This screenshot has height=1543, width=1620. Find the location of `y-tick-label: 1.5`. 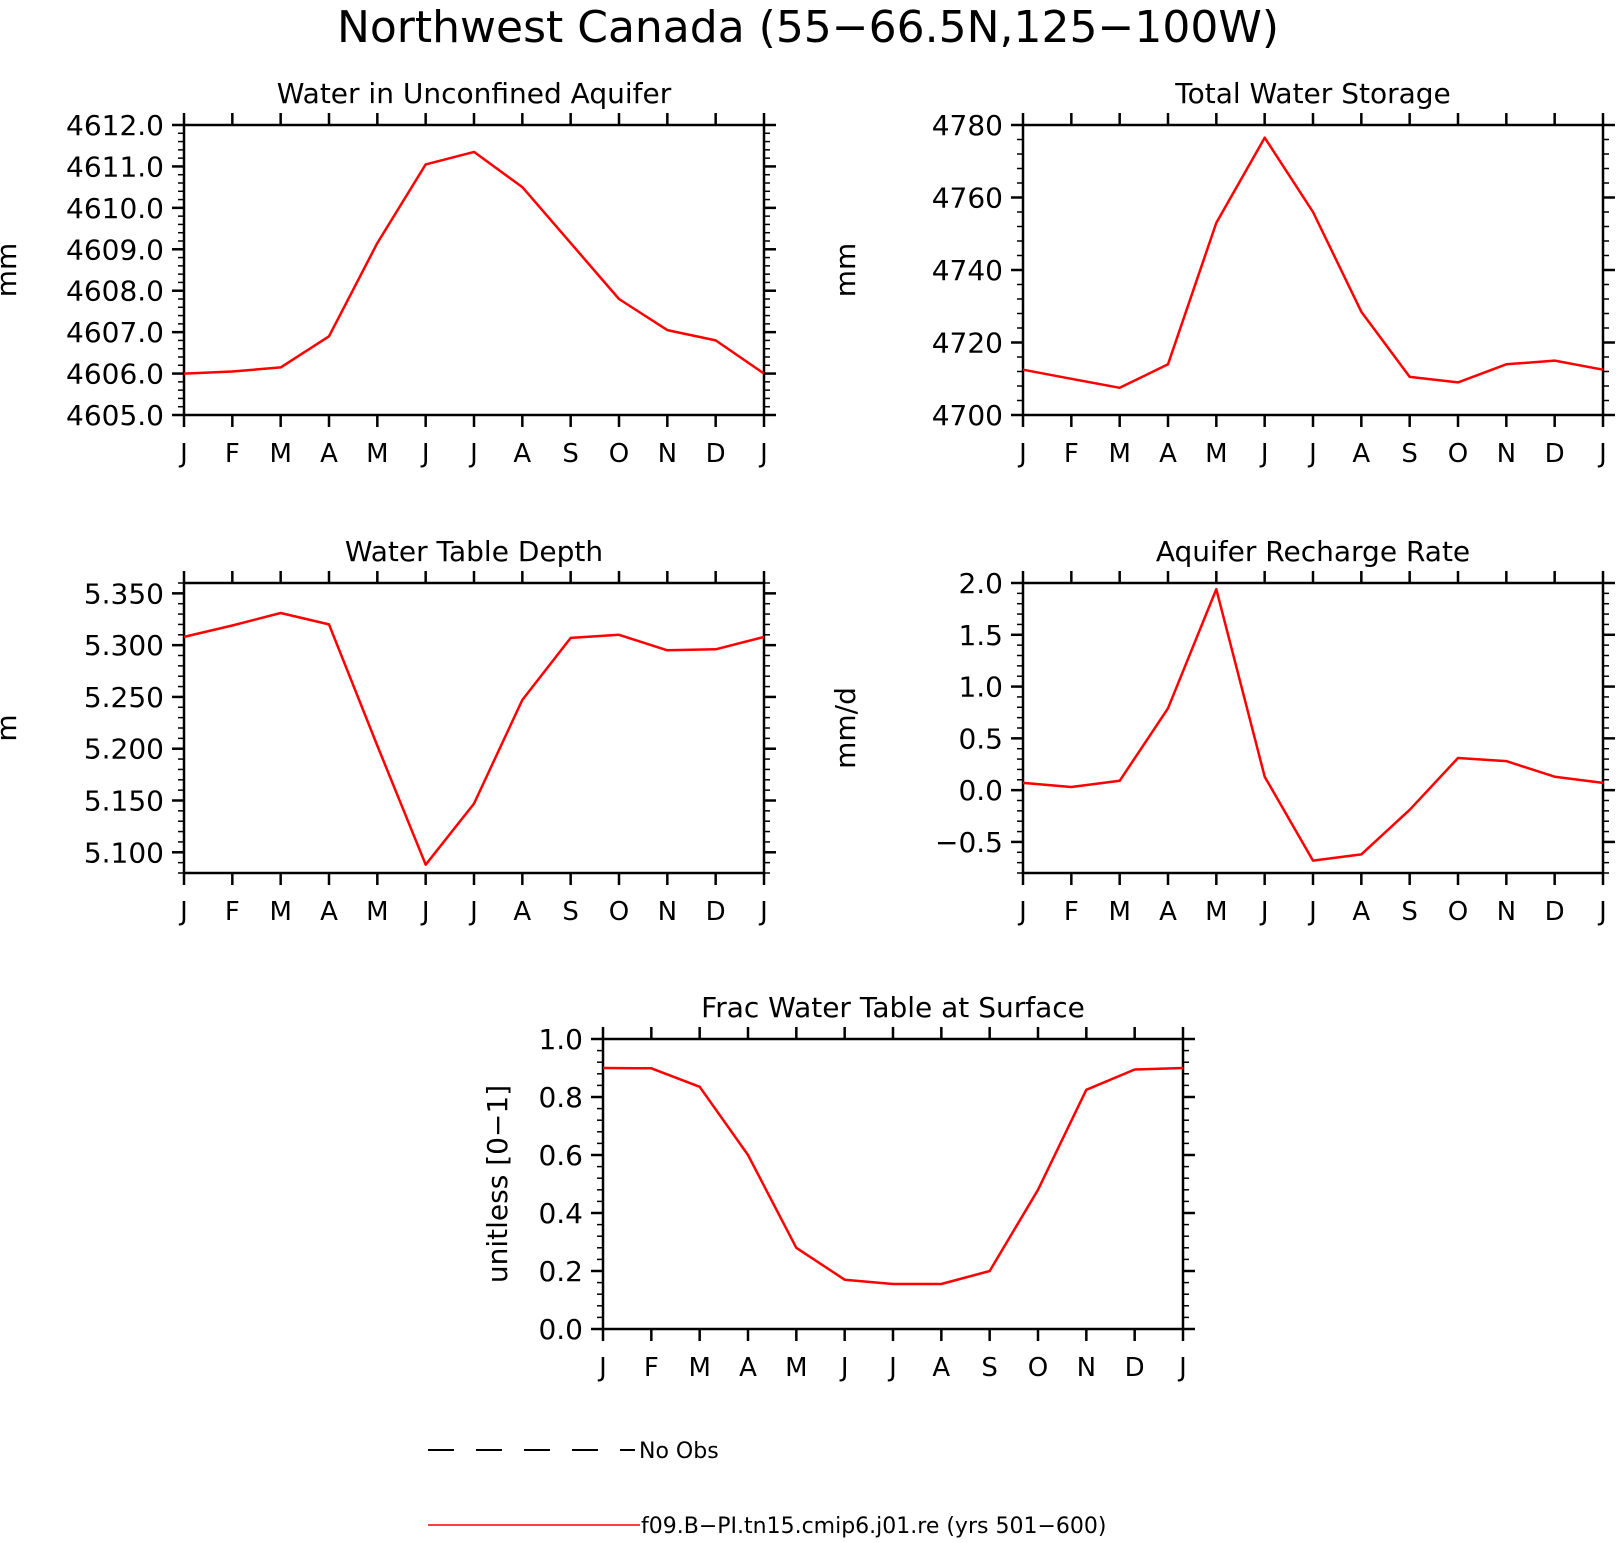

y-tick-label: 1.5 is located at coordinates (980, 635).